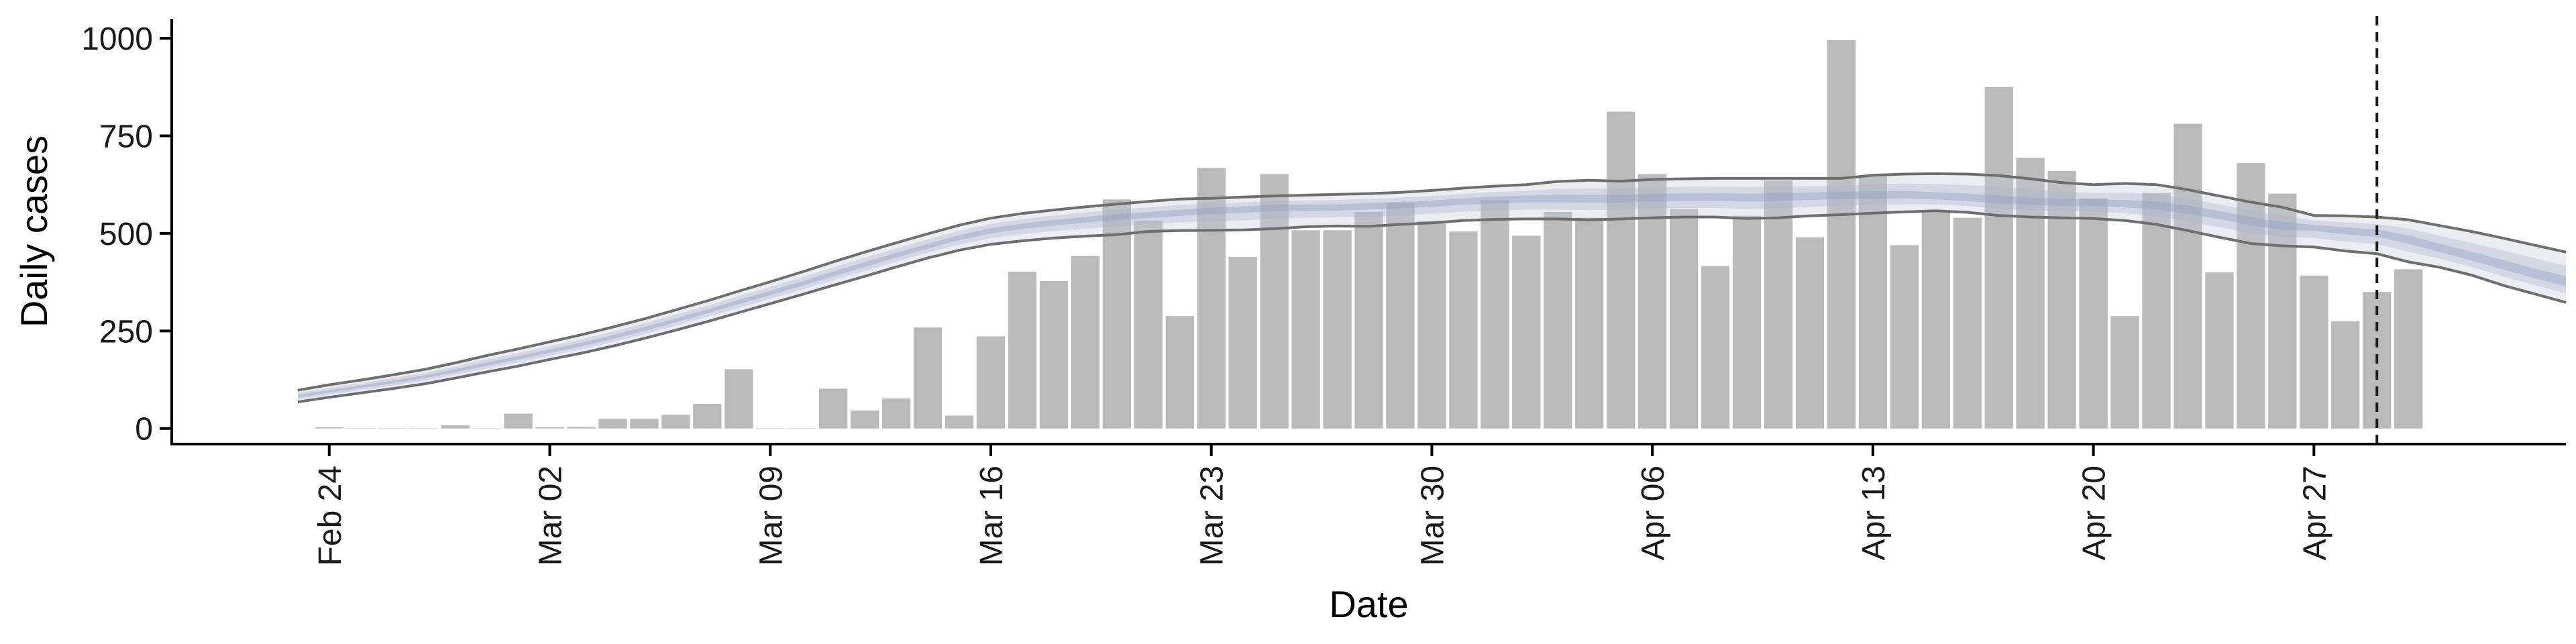  I want to click on y-tick-label: 250, so click(126, 332).